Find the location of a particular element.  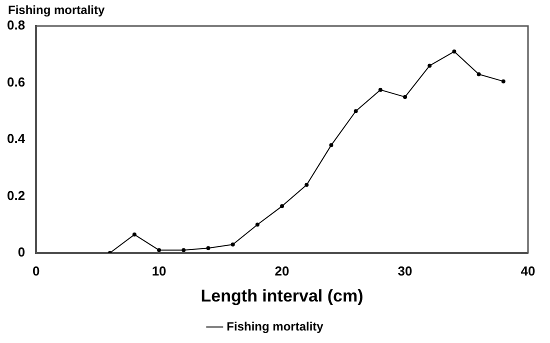

x-tick-label: 0 is located at coordinates (36, 270).